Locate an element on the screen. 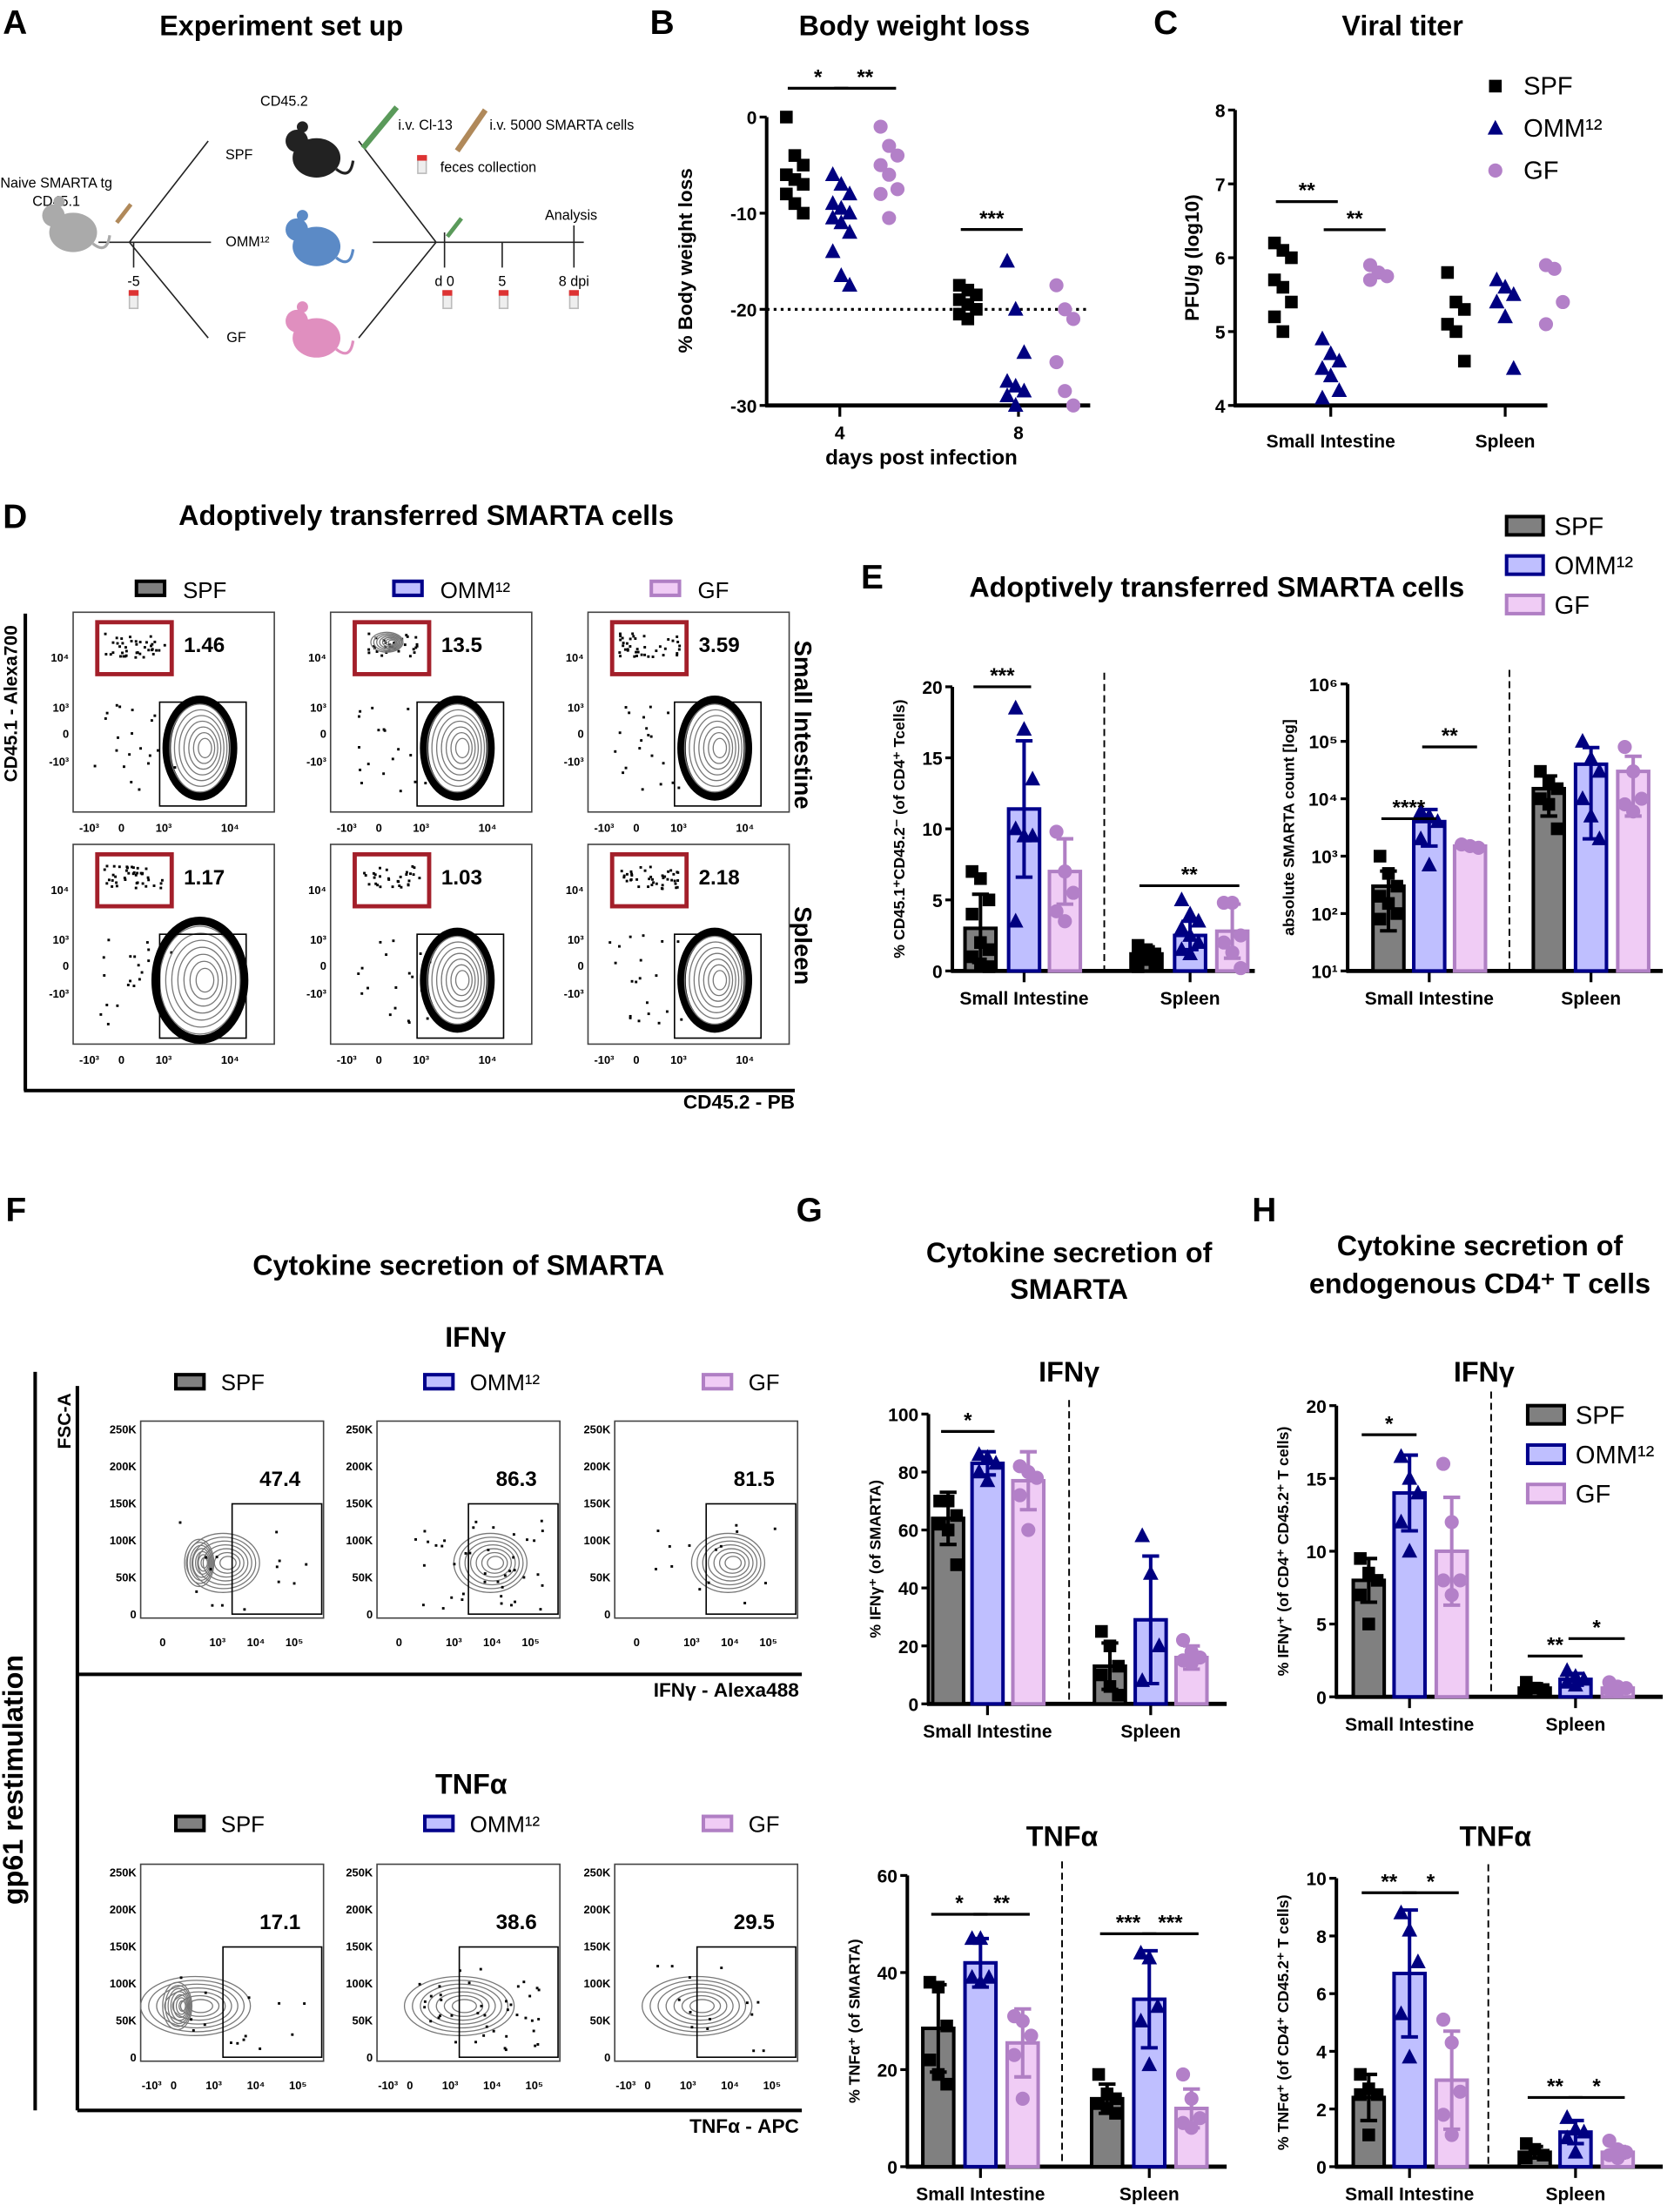 The image size is (1674, 2212). y-tick-label: 10⁴ is located at coordinates (317, 657).